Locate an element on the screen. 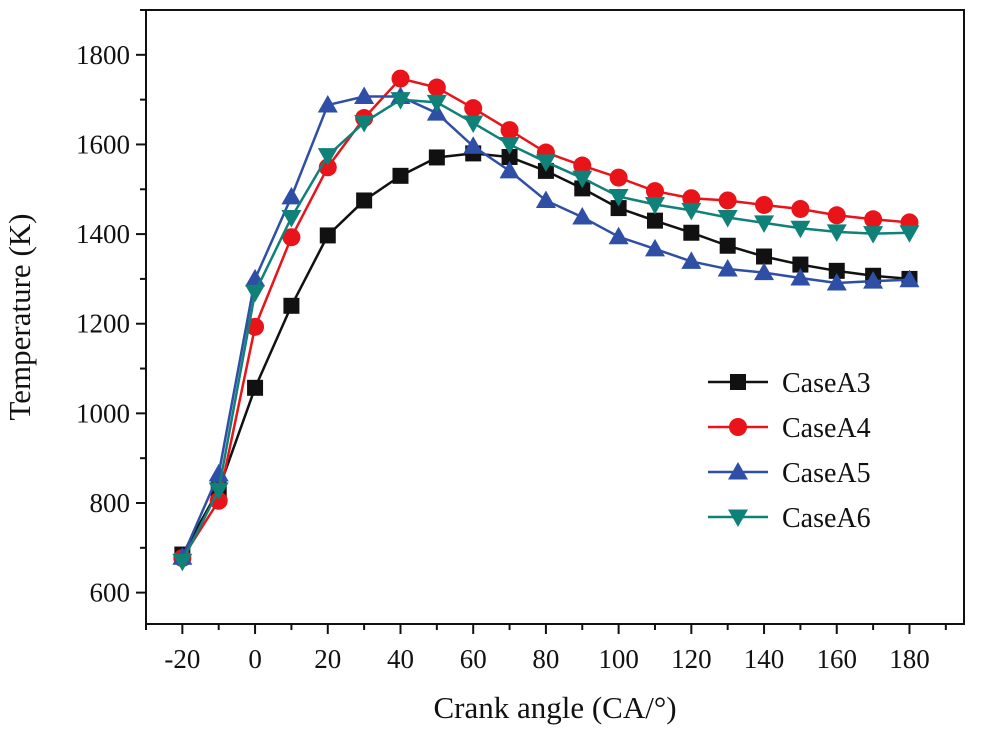 Image resolution: width=984 pixels, height=735 pixels. y-tick-label: 1600 is located at coordinates (103, 144).